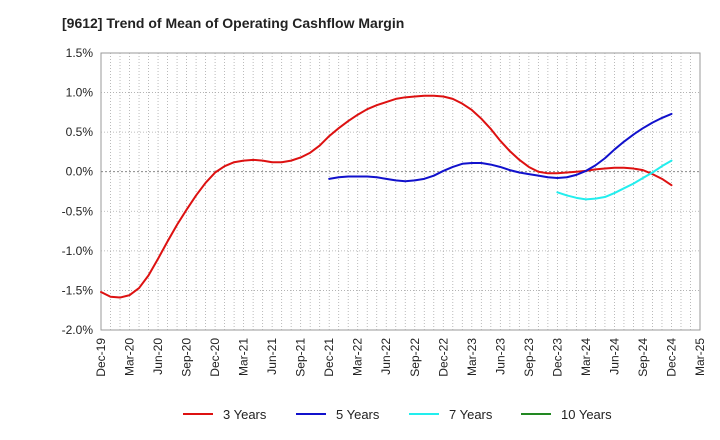  I want to click on x-tick-label: Mar-21, so click(244, 357).